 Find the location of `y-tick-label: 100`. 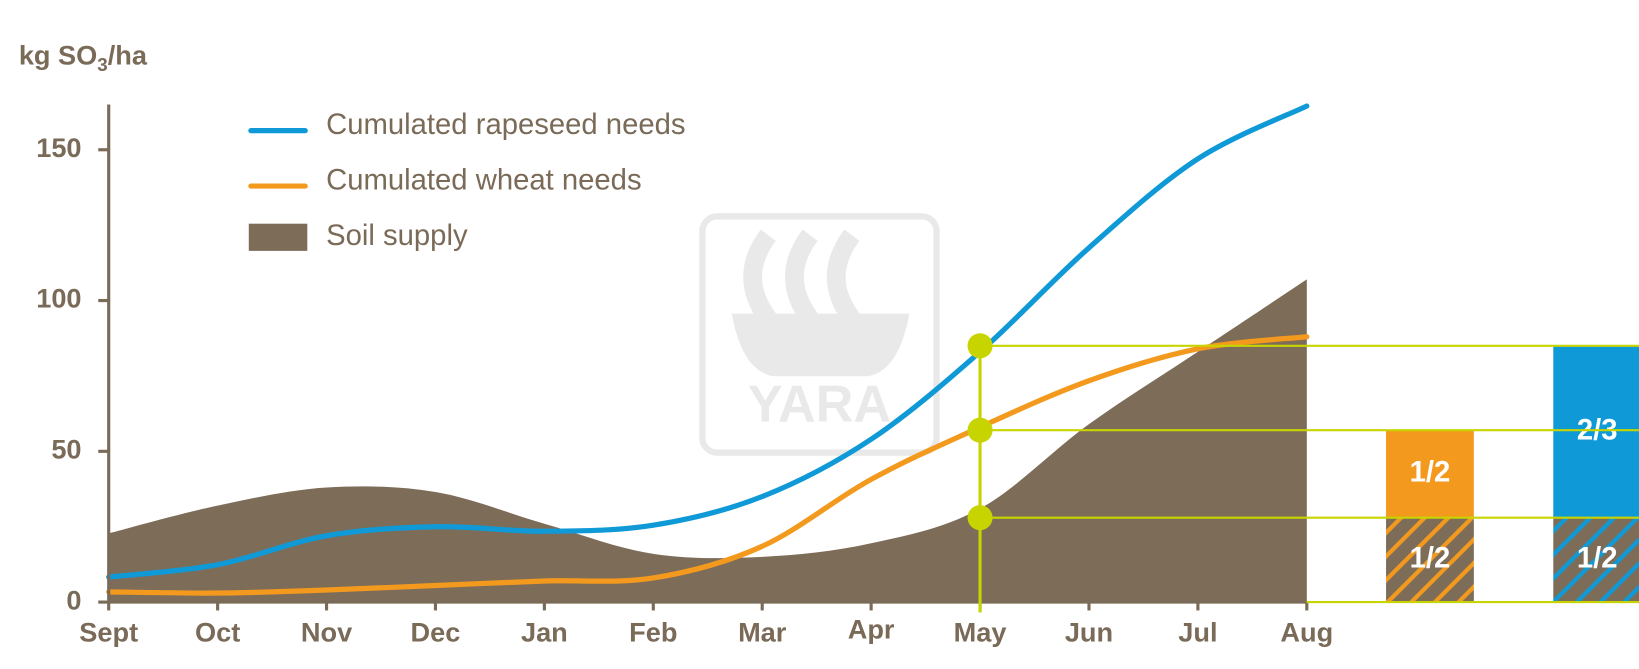

y-tick-label: 100 is located at coordinates (58, 298).